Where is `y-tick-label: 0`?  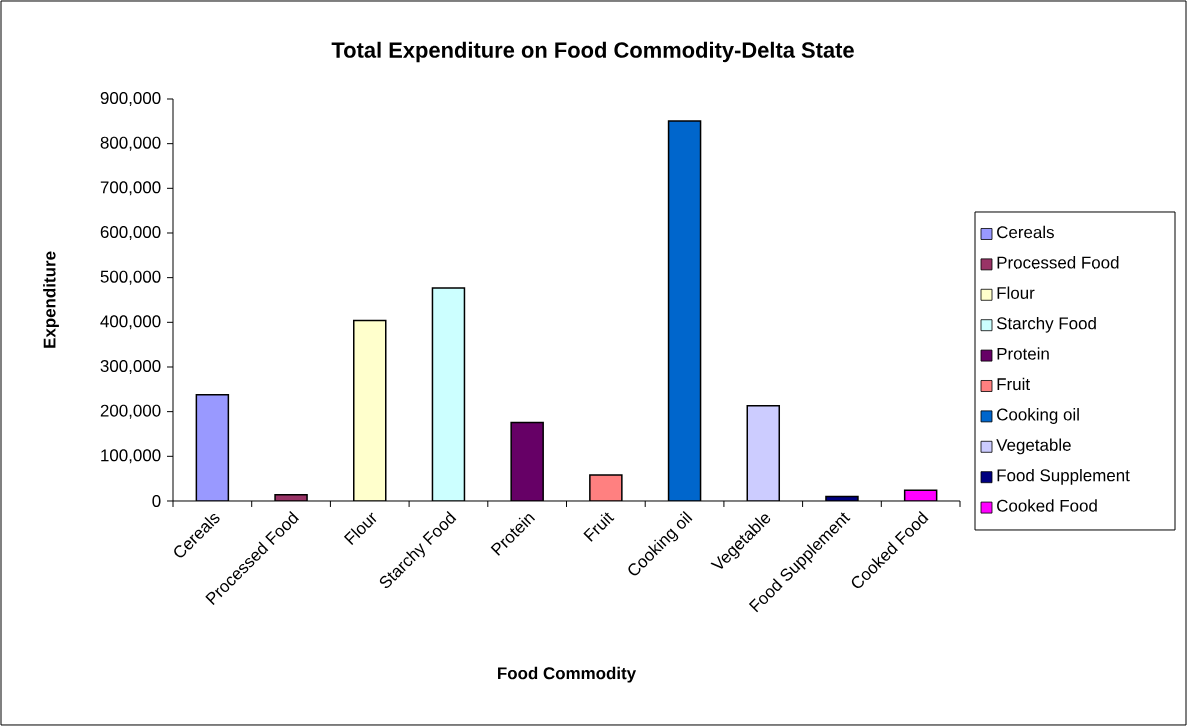 y-tick-label: 0 is located at coordinates (156, 500).